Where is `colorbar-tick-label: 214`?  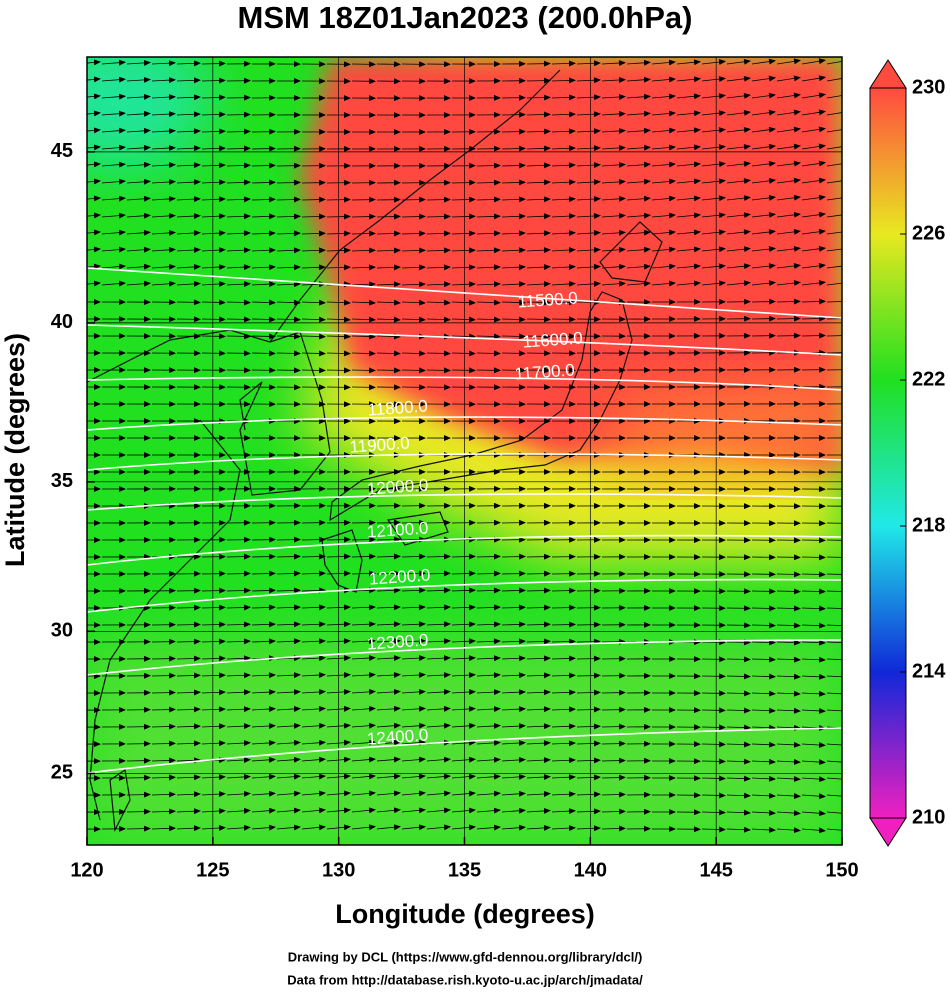 colorbar-tick-label: 214 is located at coordinates (929, 671).